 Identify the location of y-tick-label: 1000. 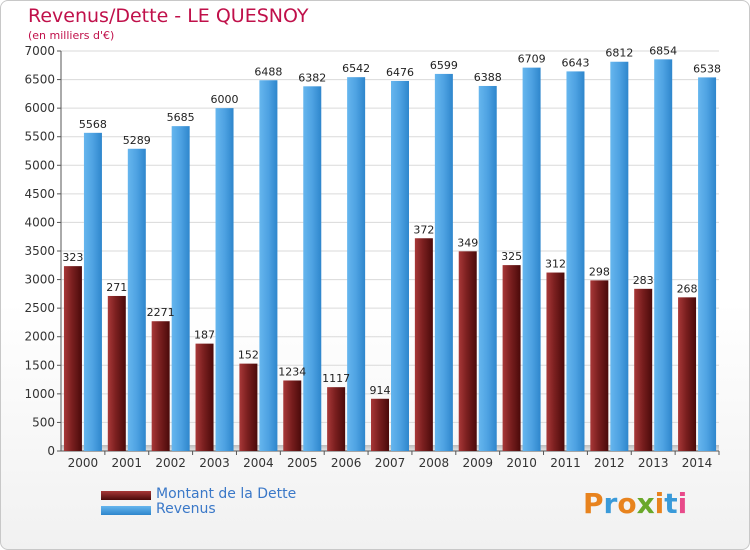
(39, 394).